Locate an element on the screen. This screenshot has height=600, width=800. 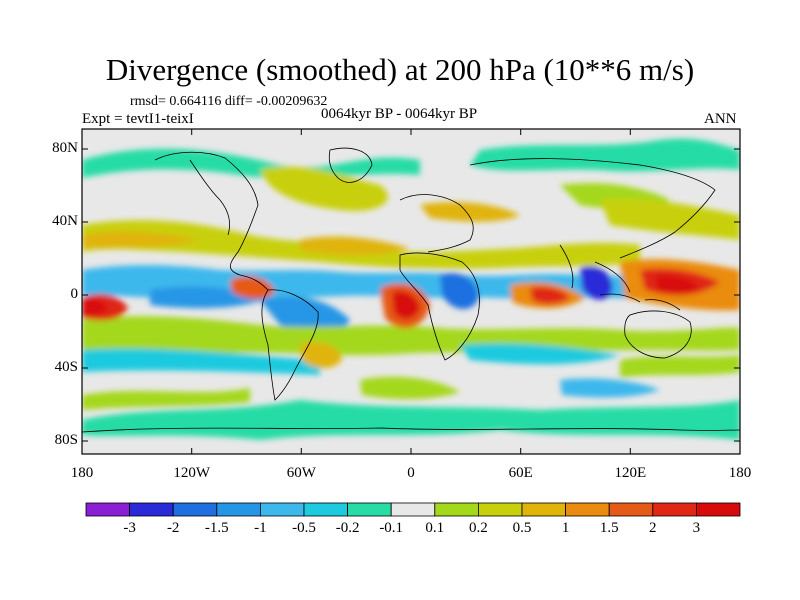
colorbar is located at coordinates (413, 509).